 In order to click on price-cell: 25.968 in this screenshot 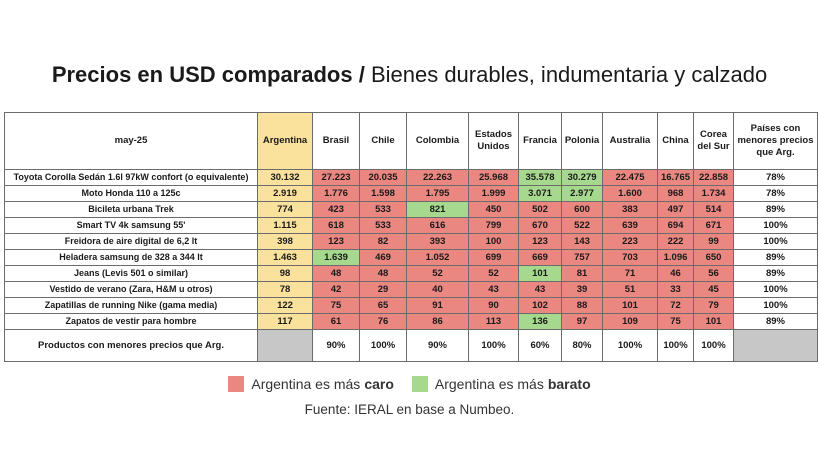, I will do `click(493, 177)`.